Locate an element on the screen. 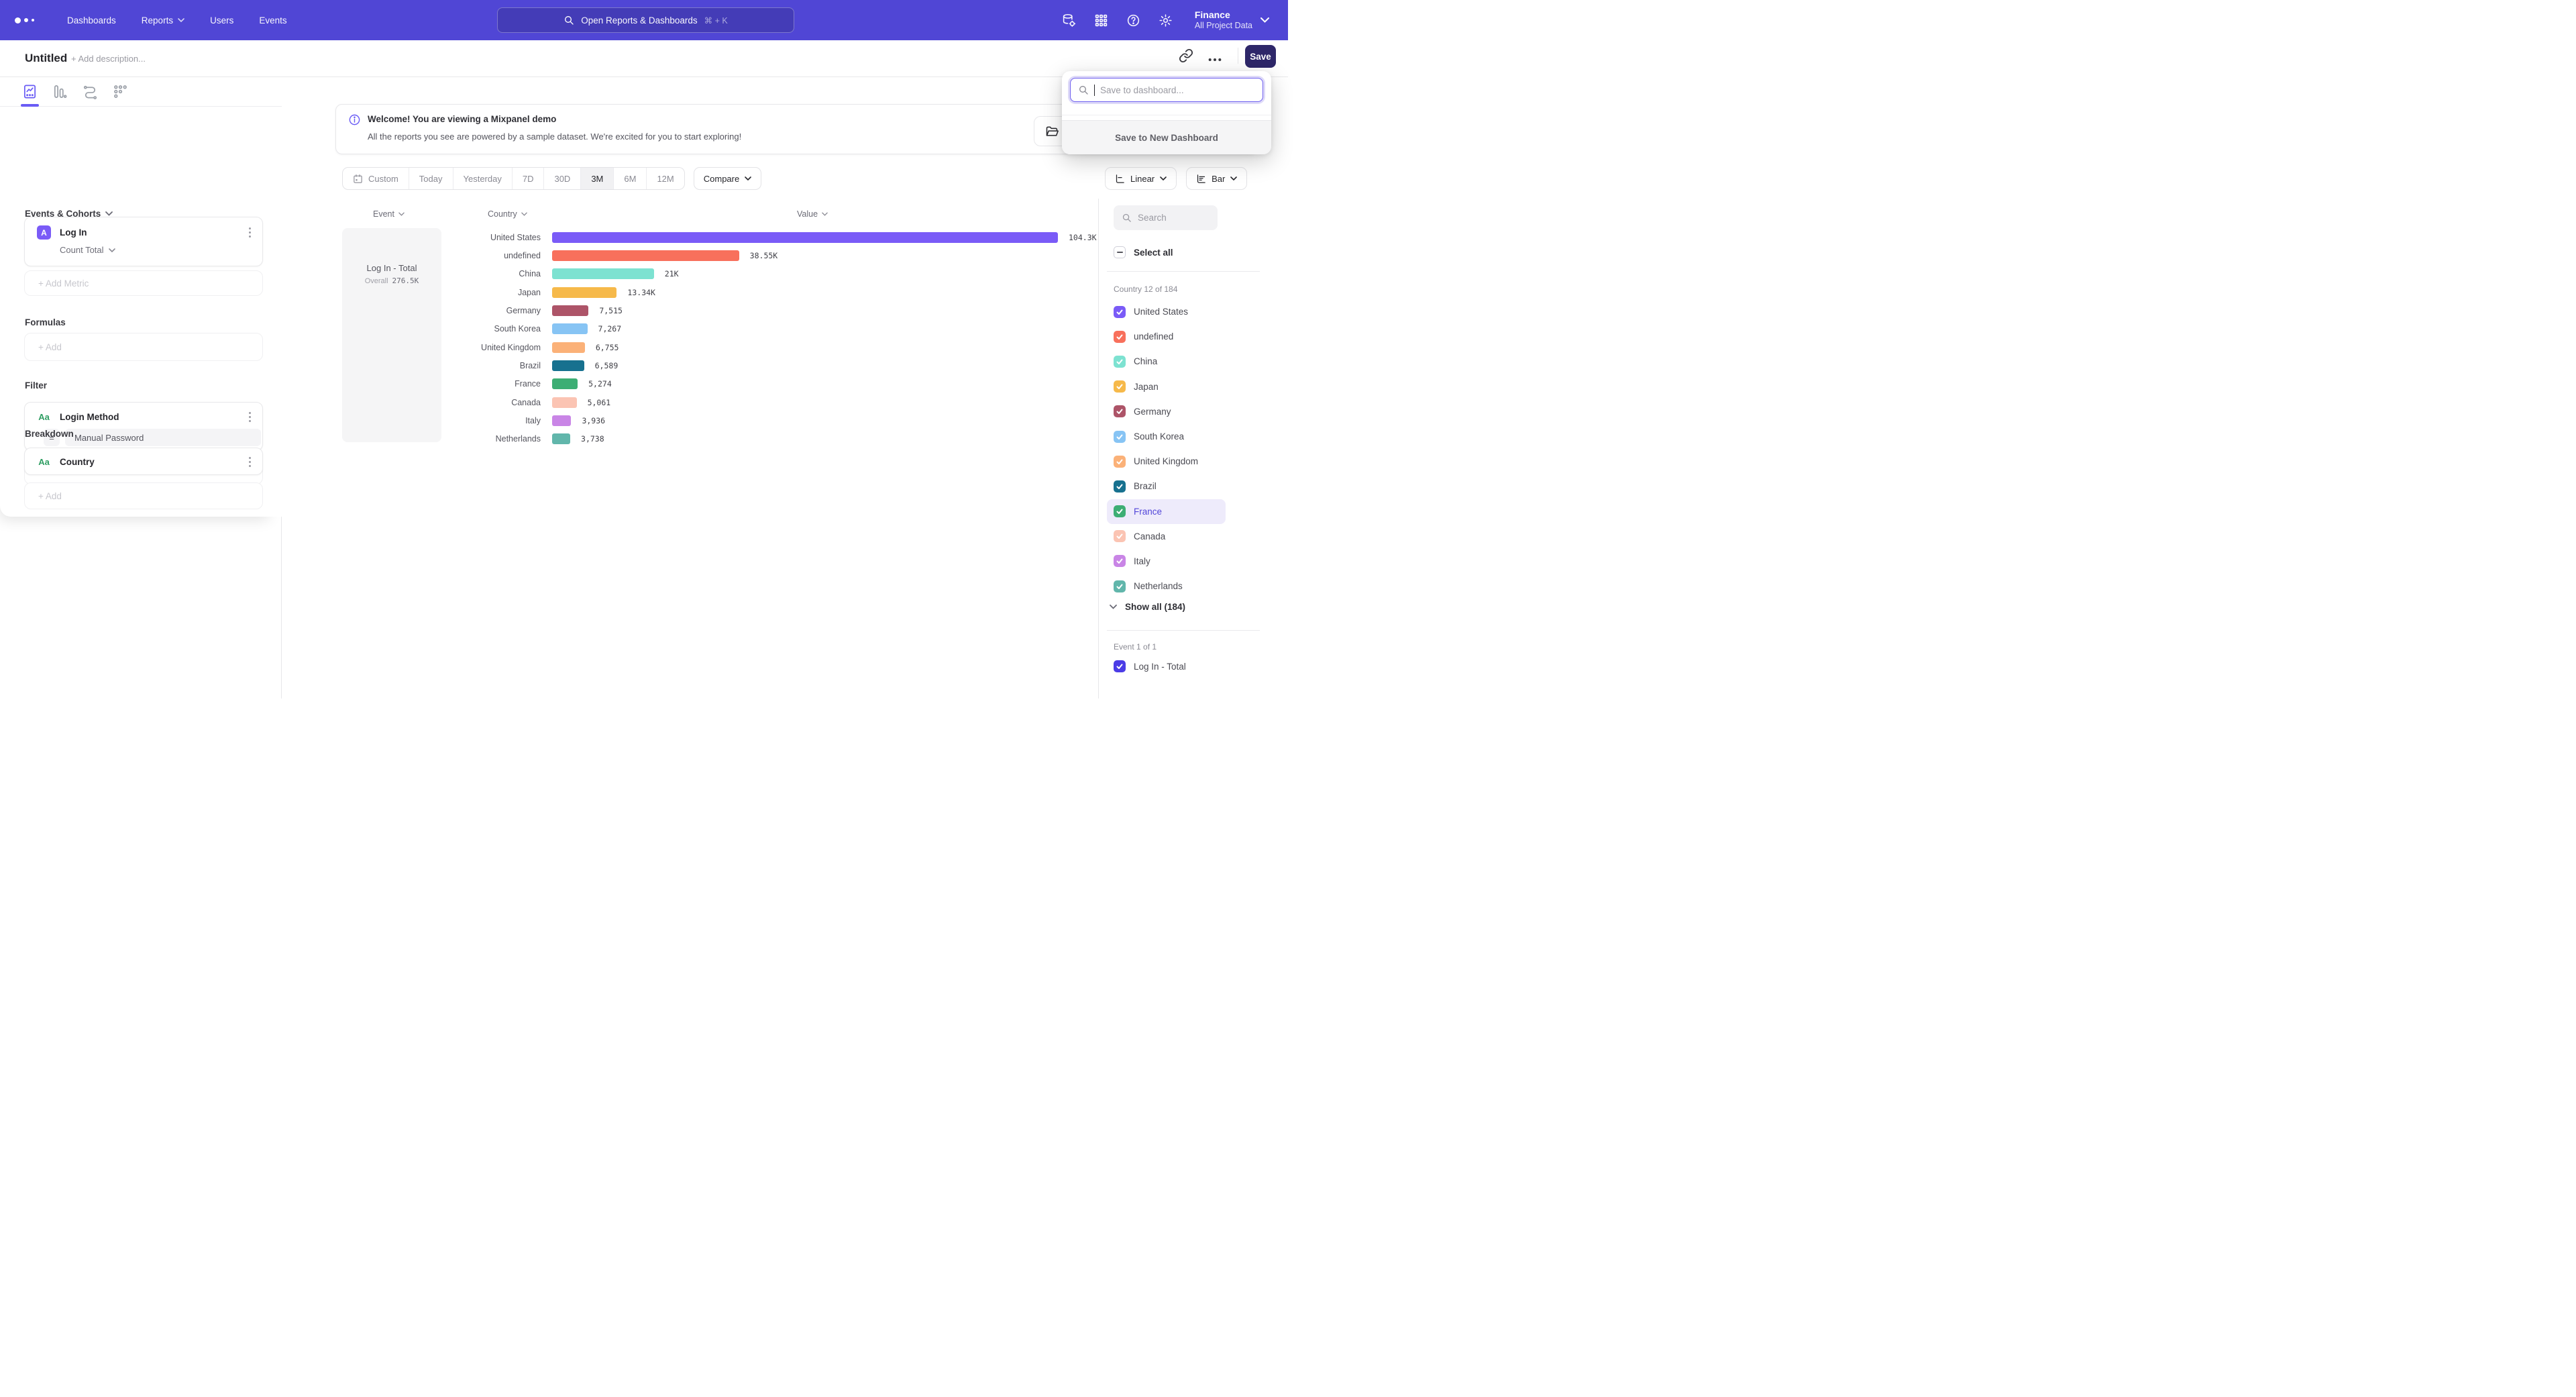 This screenshot has width=2576, height=1397. breakdown-property: Country is located at coordinates (77, 462).